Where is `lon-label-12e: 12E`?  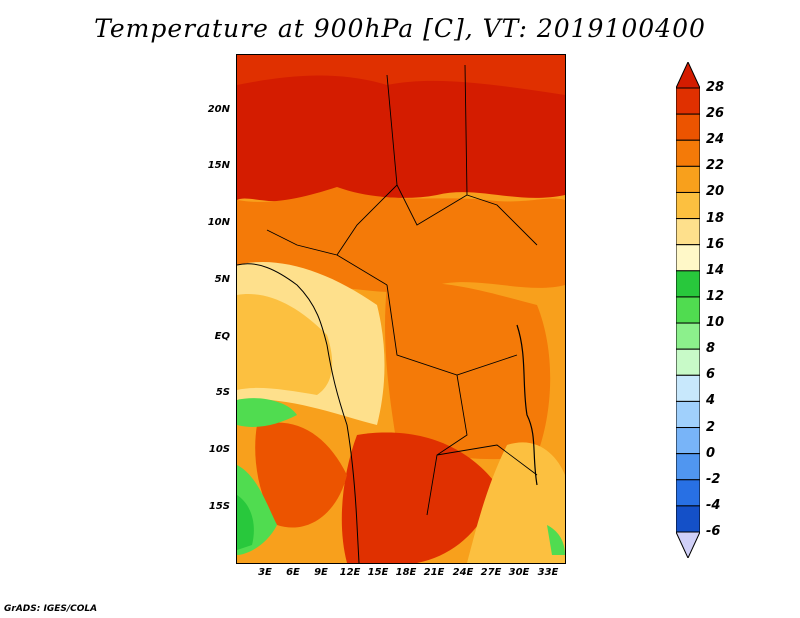 lon-label-12e: 12E is located at coordinates (350, 572).